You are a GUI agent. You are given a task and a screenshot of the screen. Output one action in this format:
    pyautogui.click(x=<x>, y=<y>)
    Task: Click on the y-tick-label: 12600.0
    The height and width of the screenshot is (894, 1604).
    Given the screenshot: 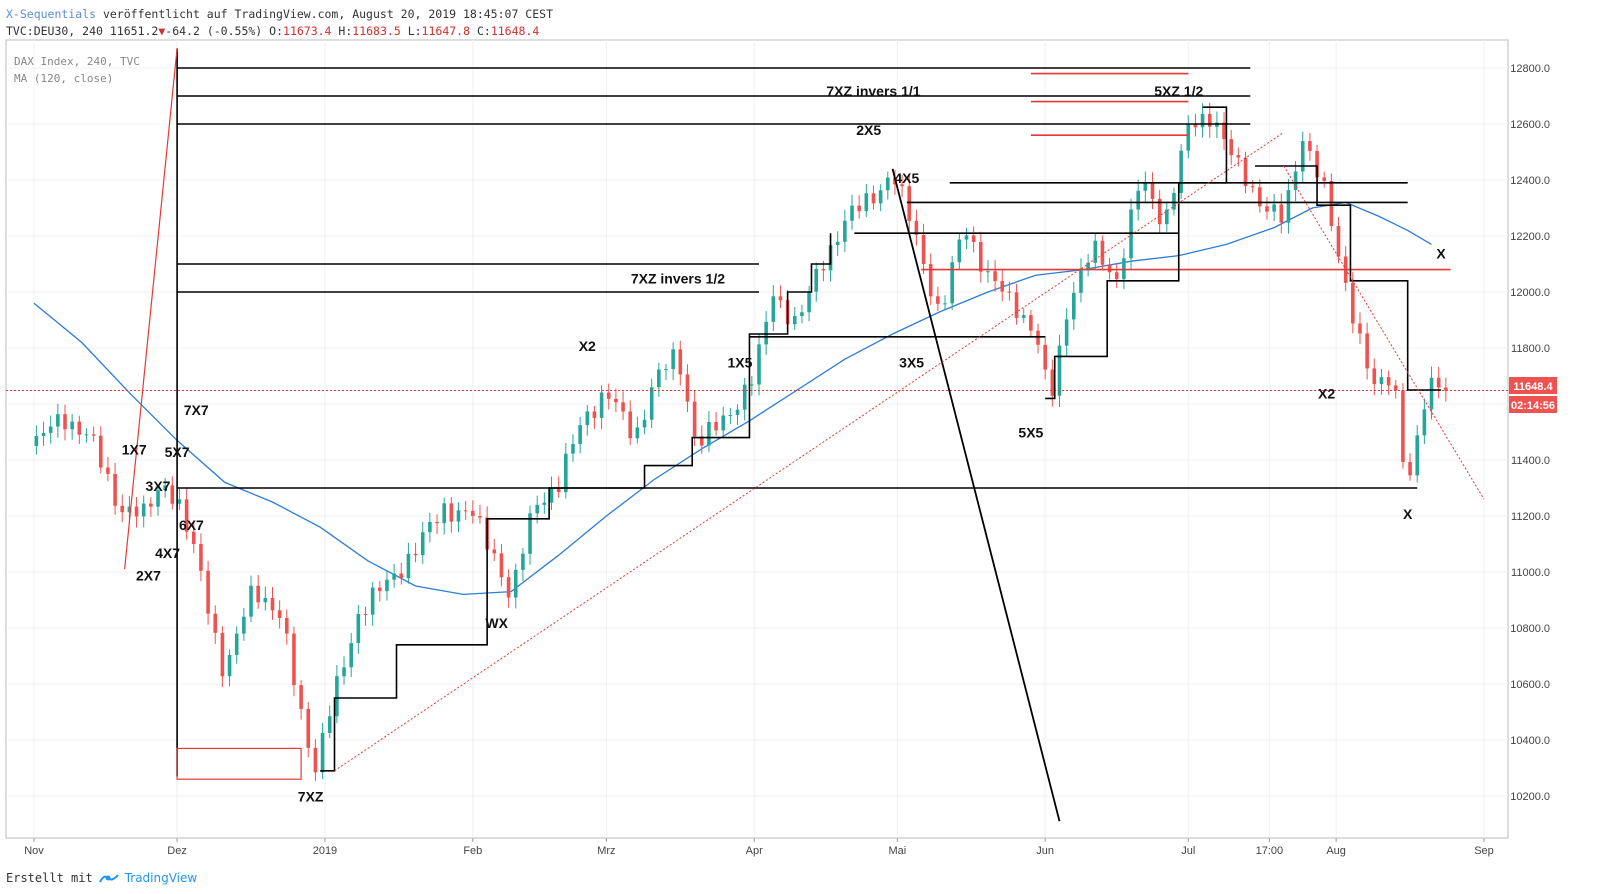 What is the action you would take?
    pyautogui.click(x=1530, y=125)
    